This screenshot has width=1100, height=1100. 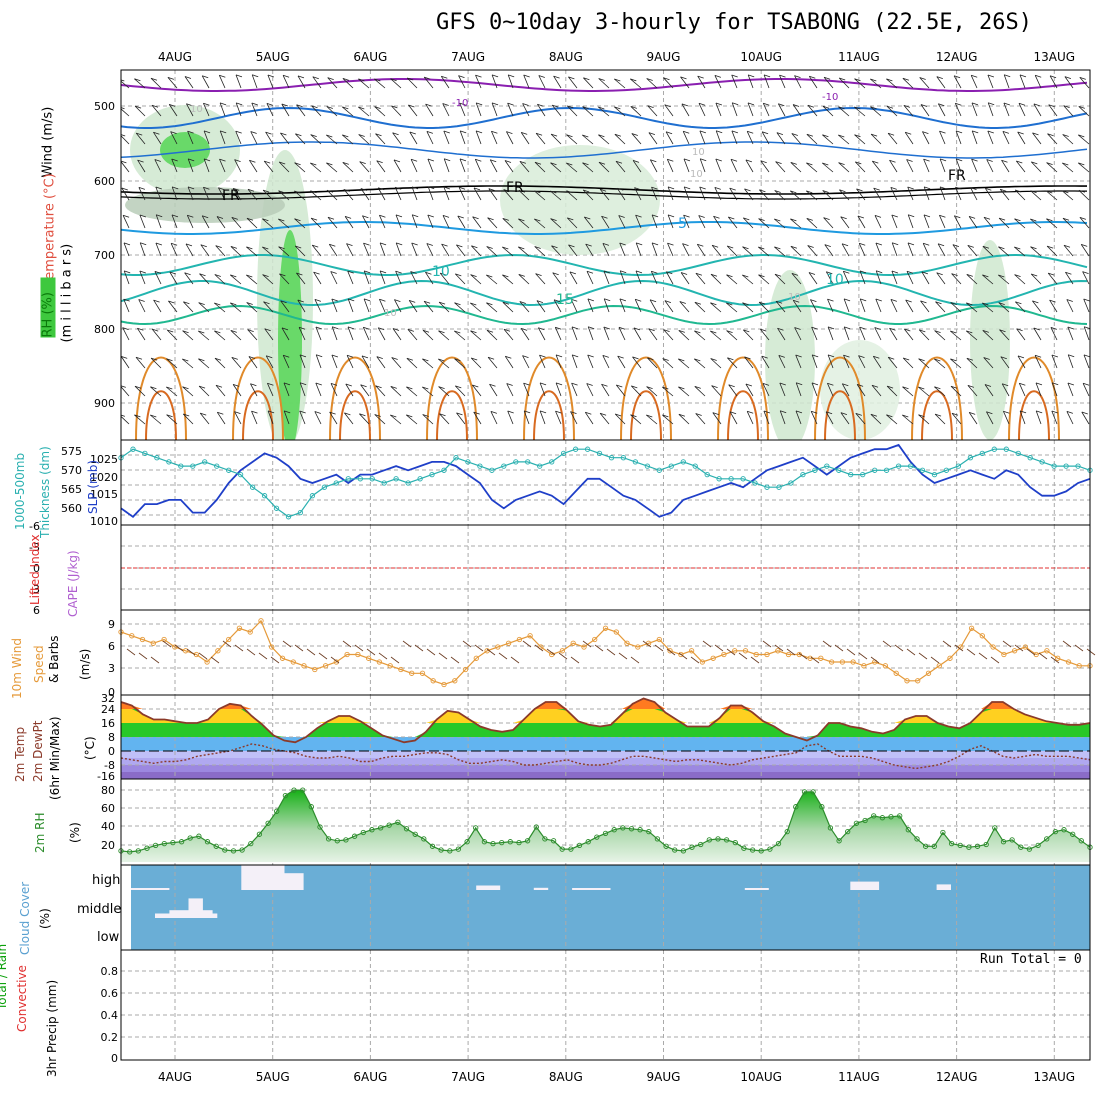 What do you see at coordinates (304, 666) in the screenshot?
I see `wind10m-speed-line-point` at bounding box center [304, 666].